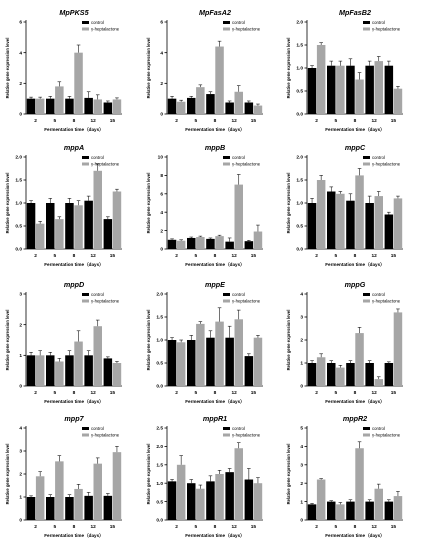 Image resolution: width=431 pixels, height=555 pixels. Describe the element at coordinates (20, 452) in the screenshot. I see `y-tick-label: 3` at that location.